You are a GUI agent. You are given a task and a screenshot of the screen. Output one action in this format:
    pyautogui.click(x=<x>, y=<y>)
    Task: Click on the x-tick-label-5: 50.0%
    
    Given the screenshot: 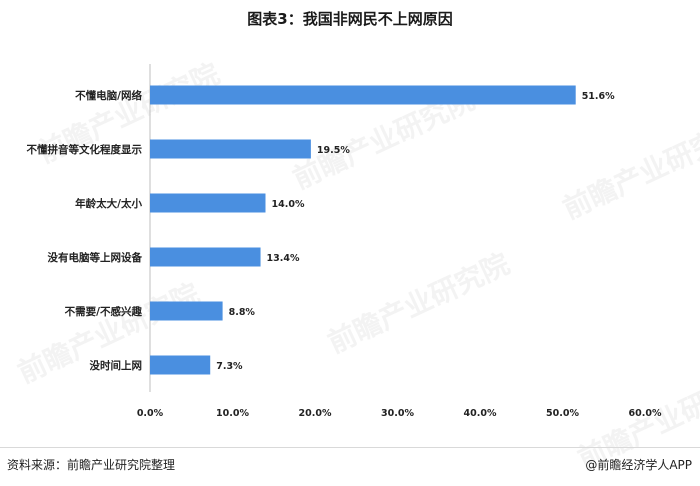 What is the action you would take?
    pyautogui.click(x=562, y=413)
    